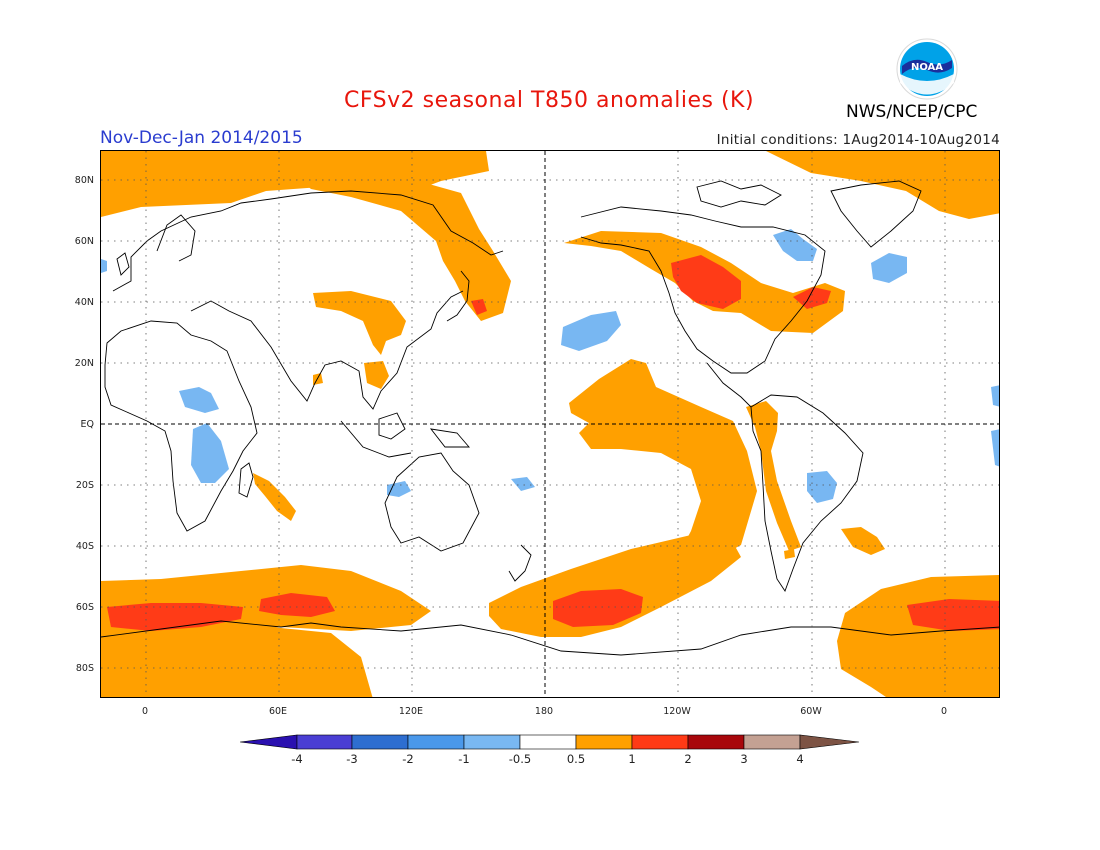  What do you see at coordinates (863, 541) in the screenshot?
I see `warm-south-atlantic` at bounding box center [863, 541].